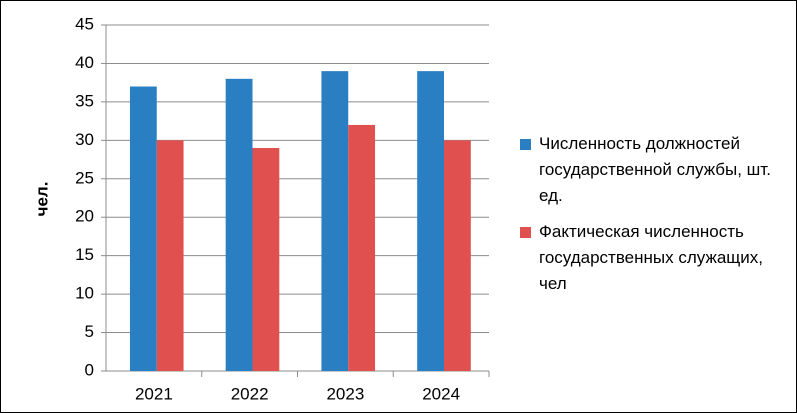 This screenshot has height=413, width=797. What do you see at coordinates (84, 100) in the screenshot?
I see `y-tick-label: 35` at bounding box center [84, 100].